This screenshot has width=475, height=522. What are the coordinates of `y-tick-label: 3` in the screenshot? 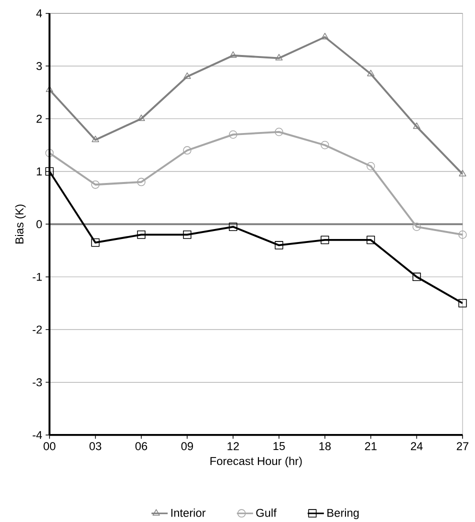 It's located at (39, 66).